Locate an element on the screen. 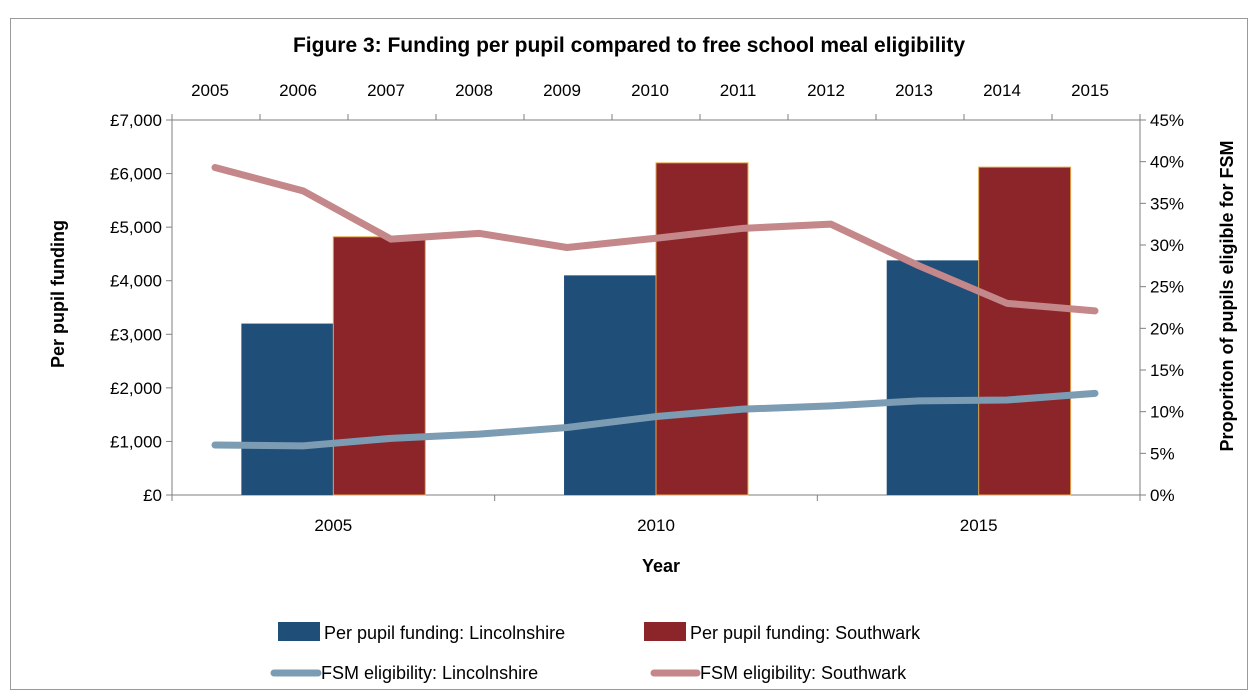 This screenshot has width=1258, height=697. y-tick-label: £1,000 is located at coordinates (136, 441).